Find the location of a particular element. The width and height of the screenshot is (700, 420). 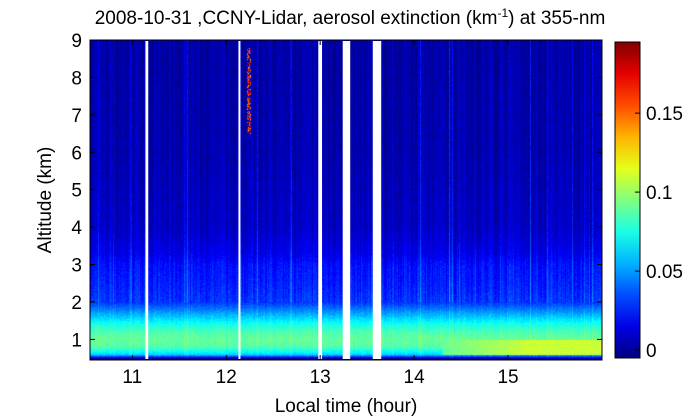

colorbar-frame is located at coordinates (627, 200).